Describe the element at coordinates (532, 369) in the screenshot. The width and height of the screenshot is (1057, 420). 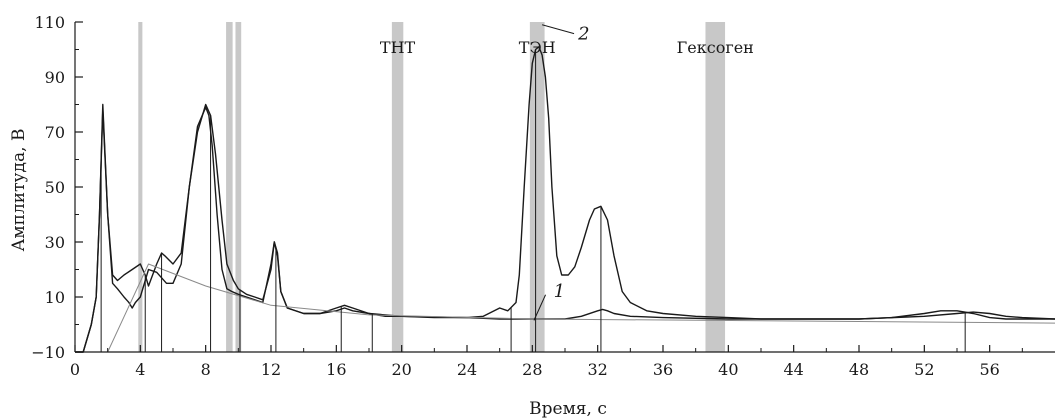
I see `x-tick-label-7: 28` at that location.